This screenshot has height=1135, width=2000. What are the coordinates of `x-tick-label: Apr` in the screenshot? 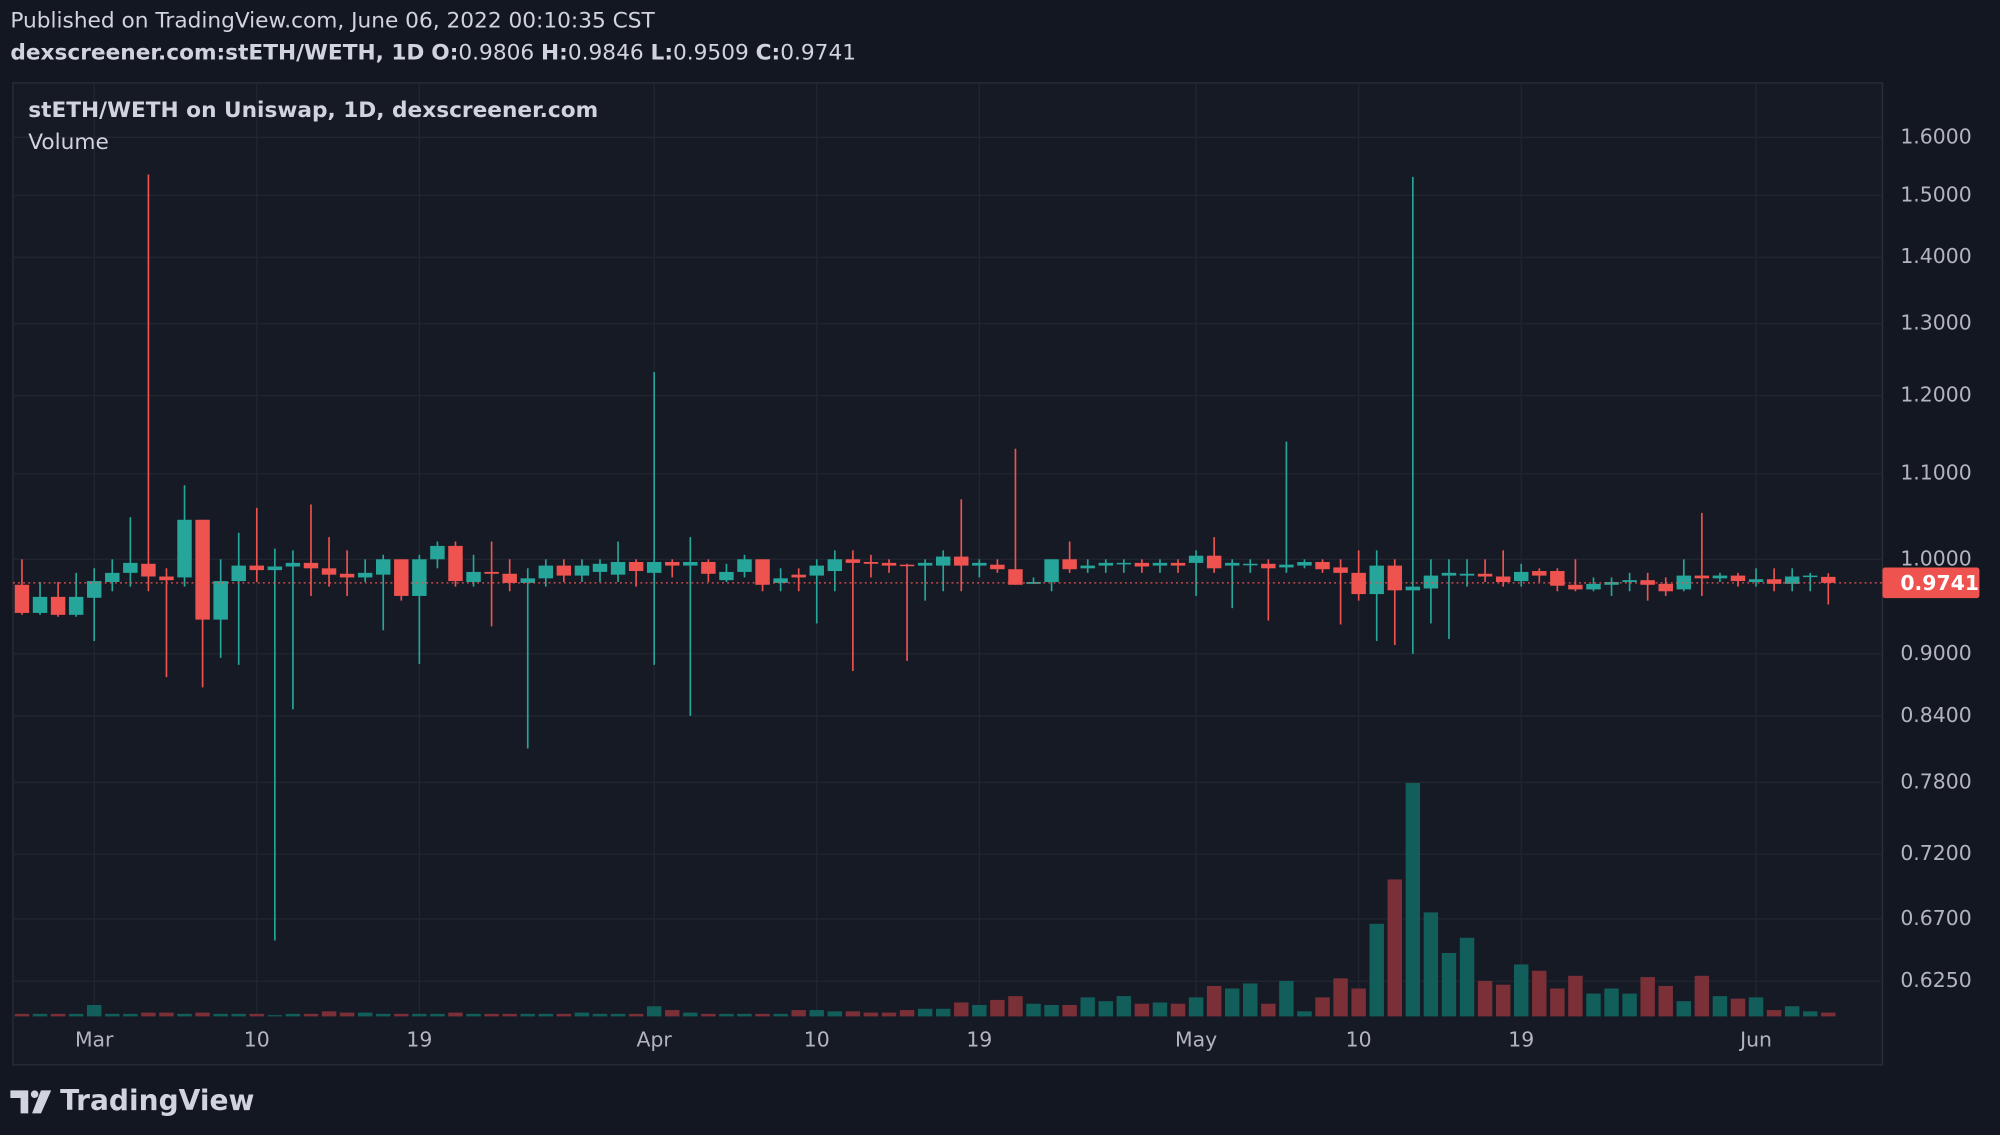 It's located at (655, 1040).